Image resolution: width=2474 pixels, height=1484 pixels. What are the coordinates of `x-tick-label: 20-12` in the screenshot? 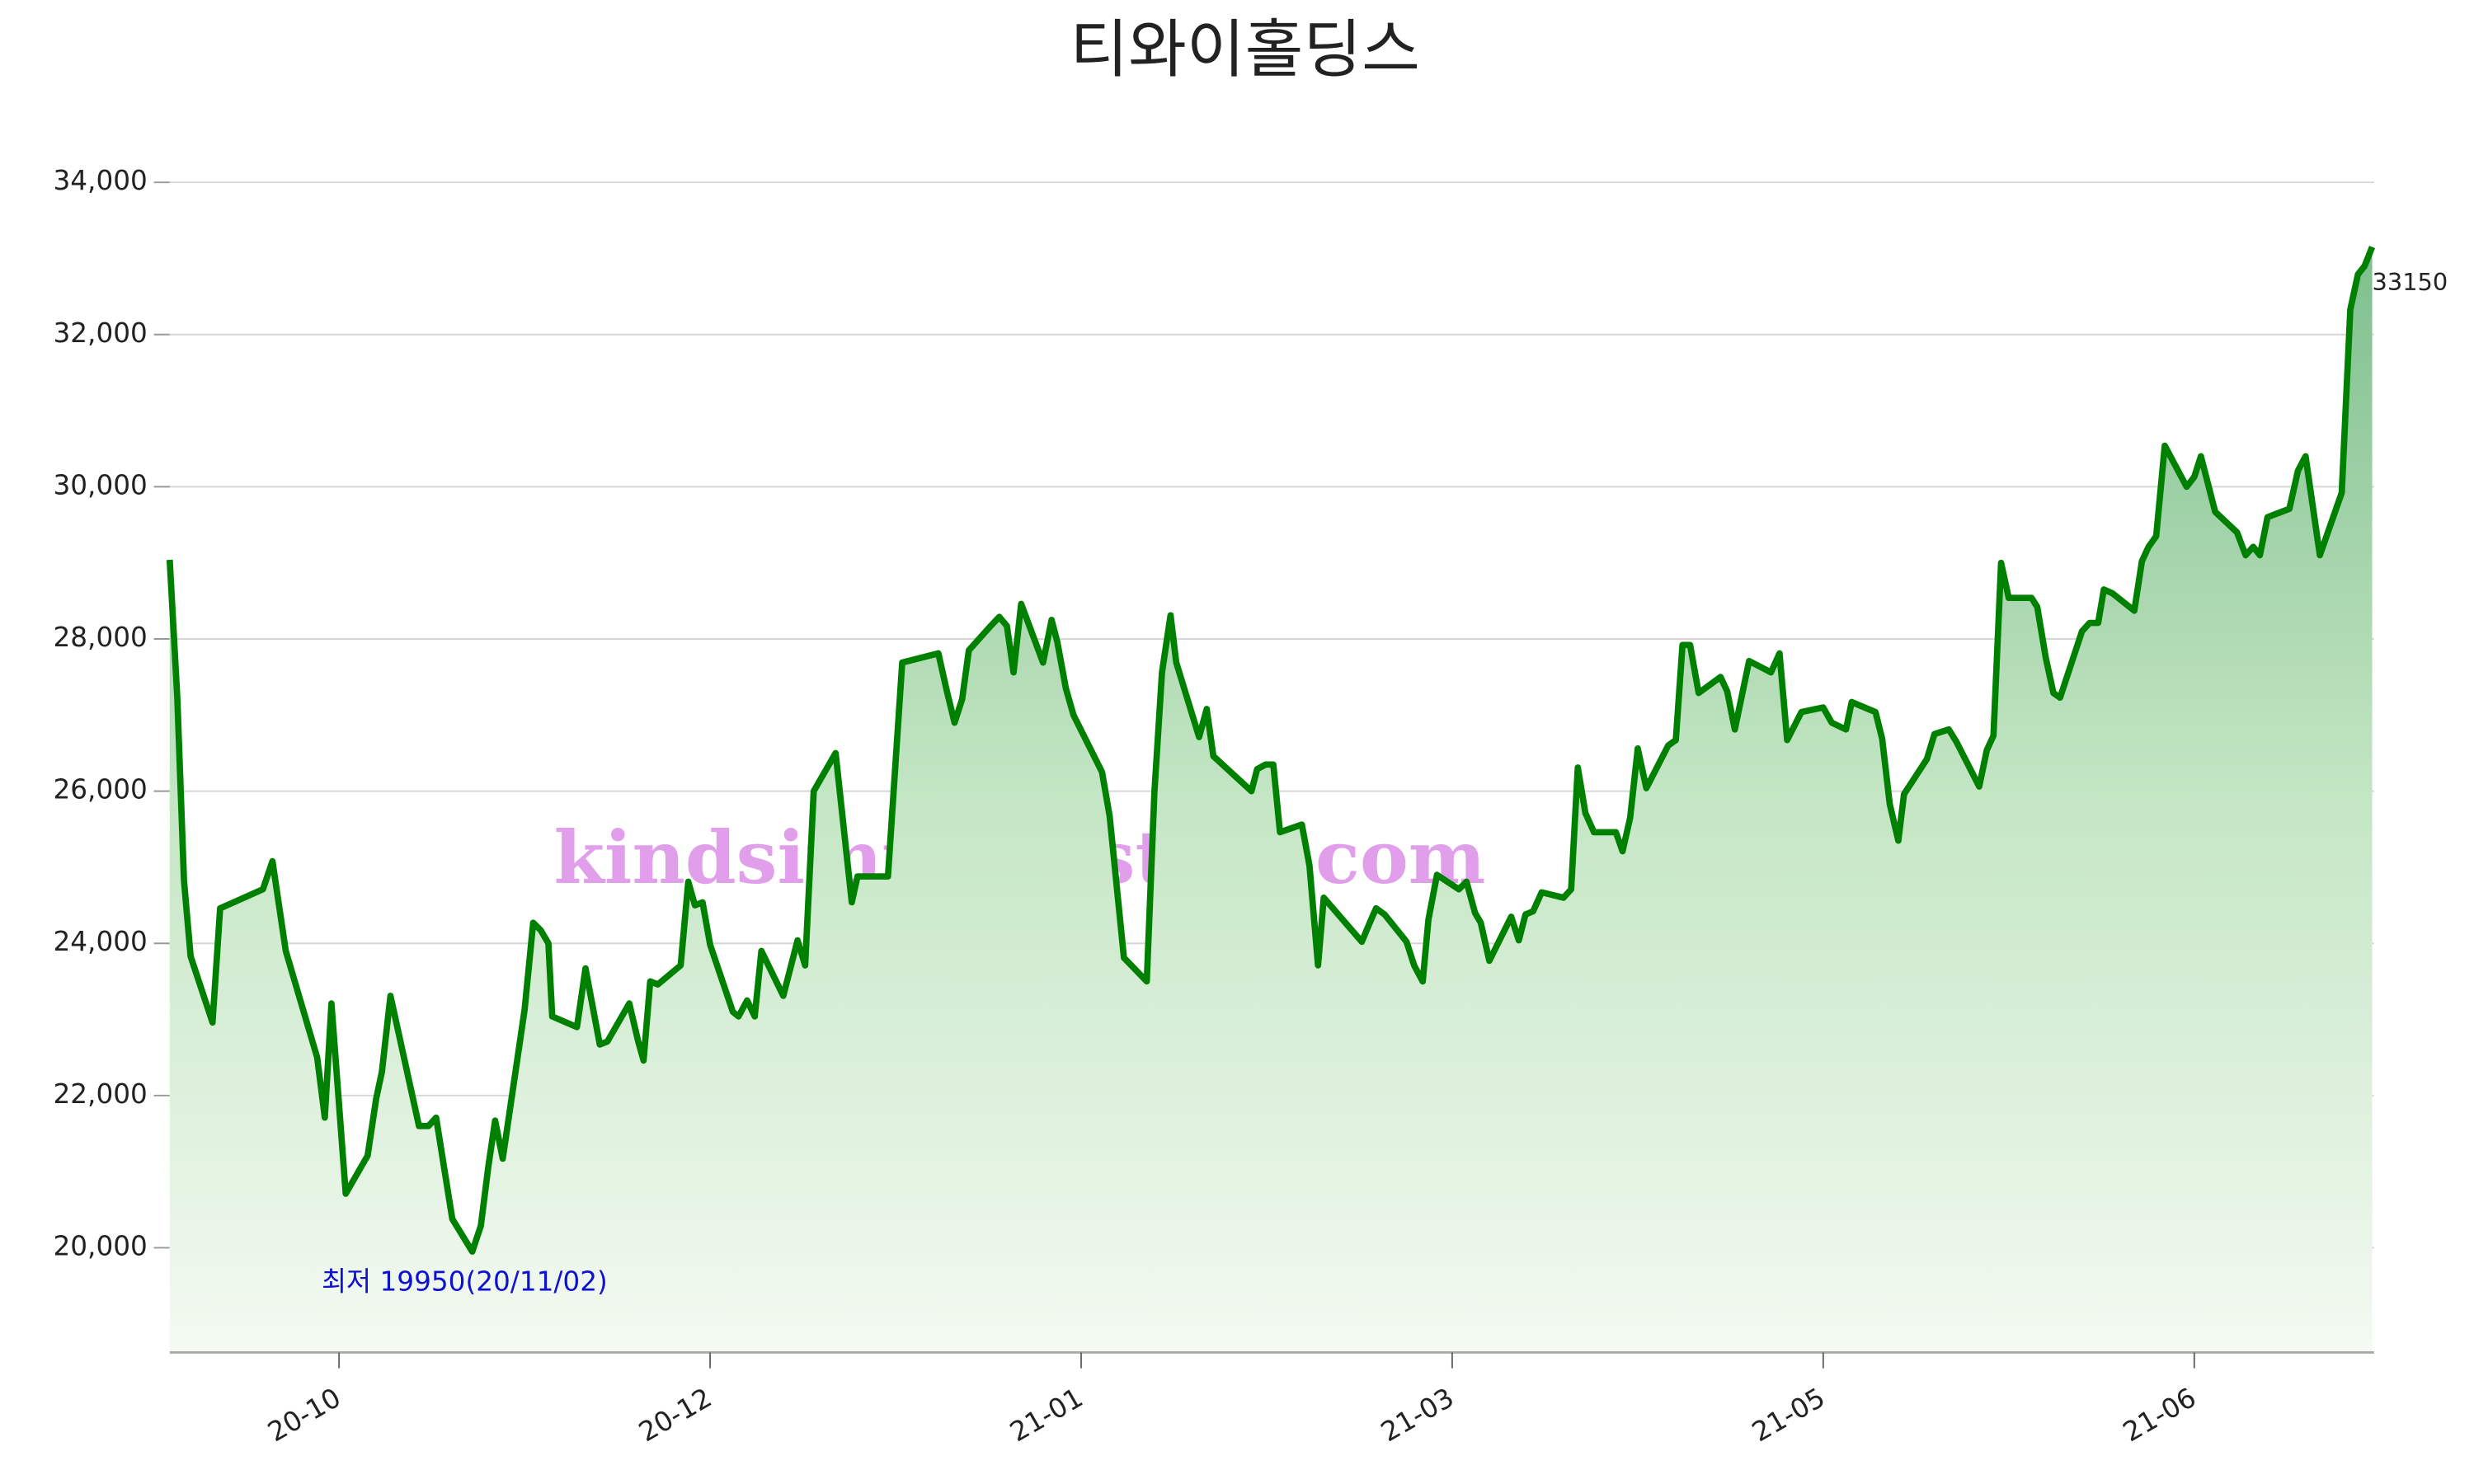 It's located at (675, 1415).